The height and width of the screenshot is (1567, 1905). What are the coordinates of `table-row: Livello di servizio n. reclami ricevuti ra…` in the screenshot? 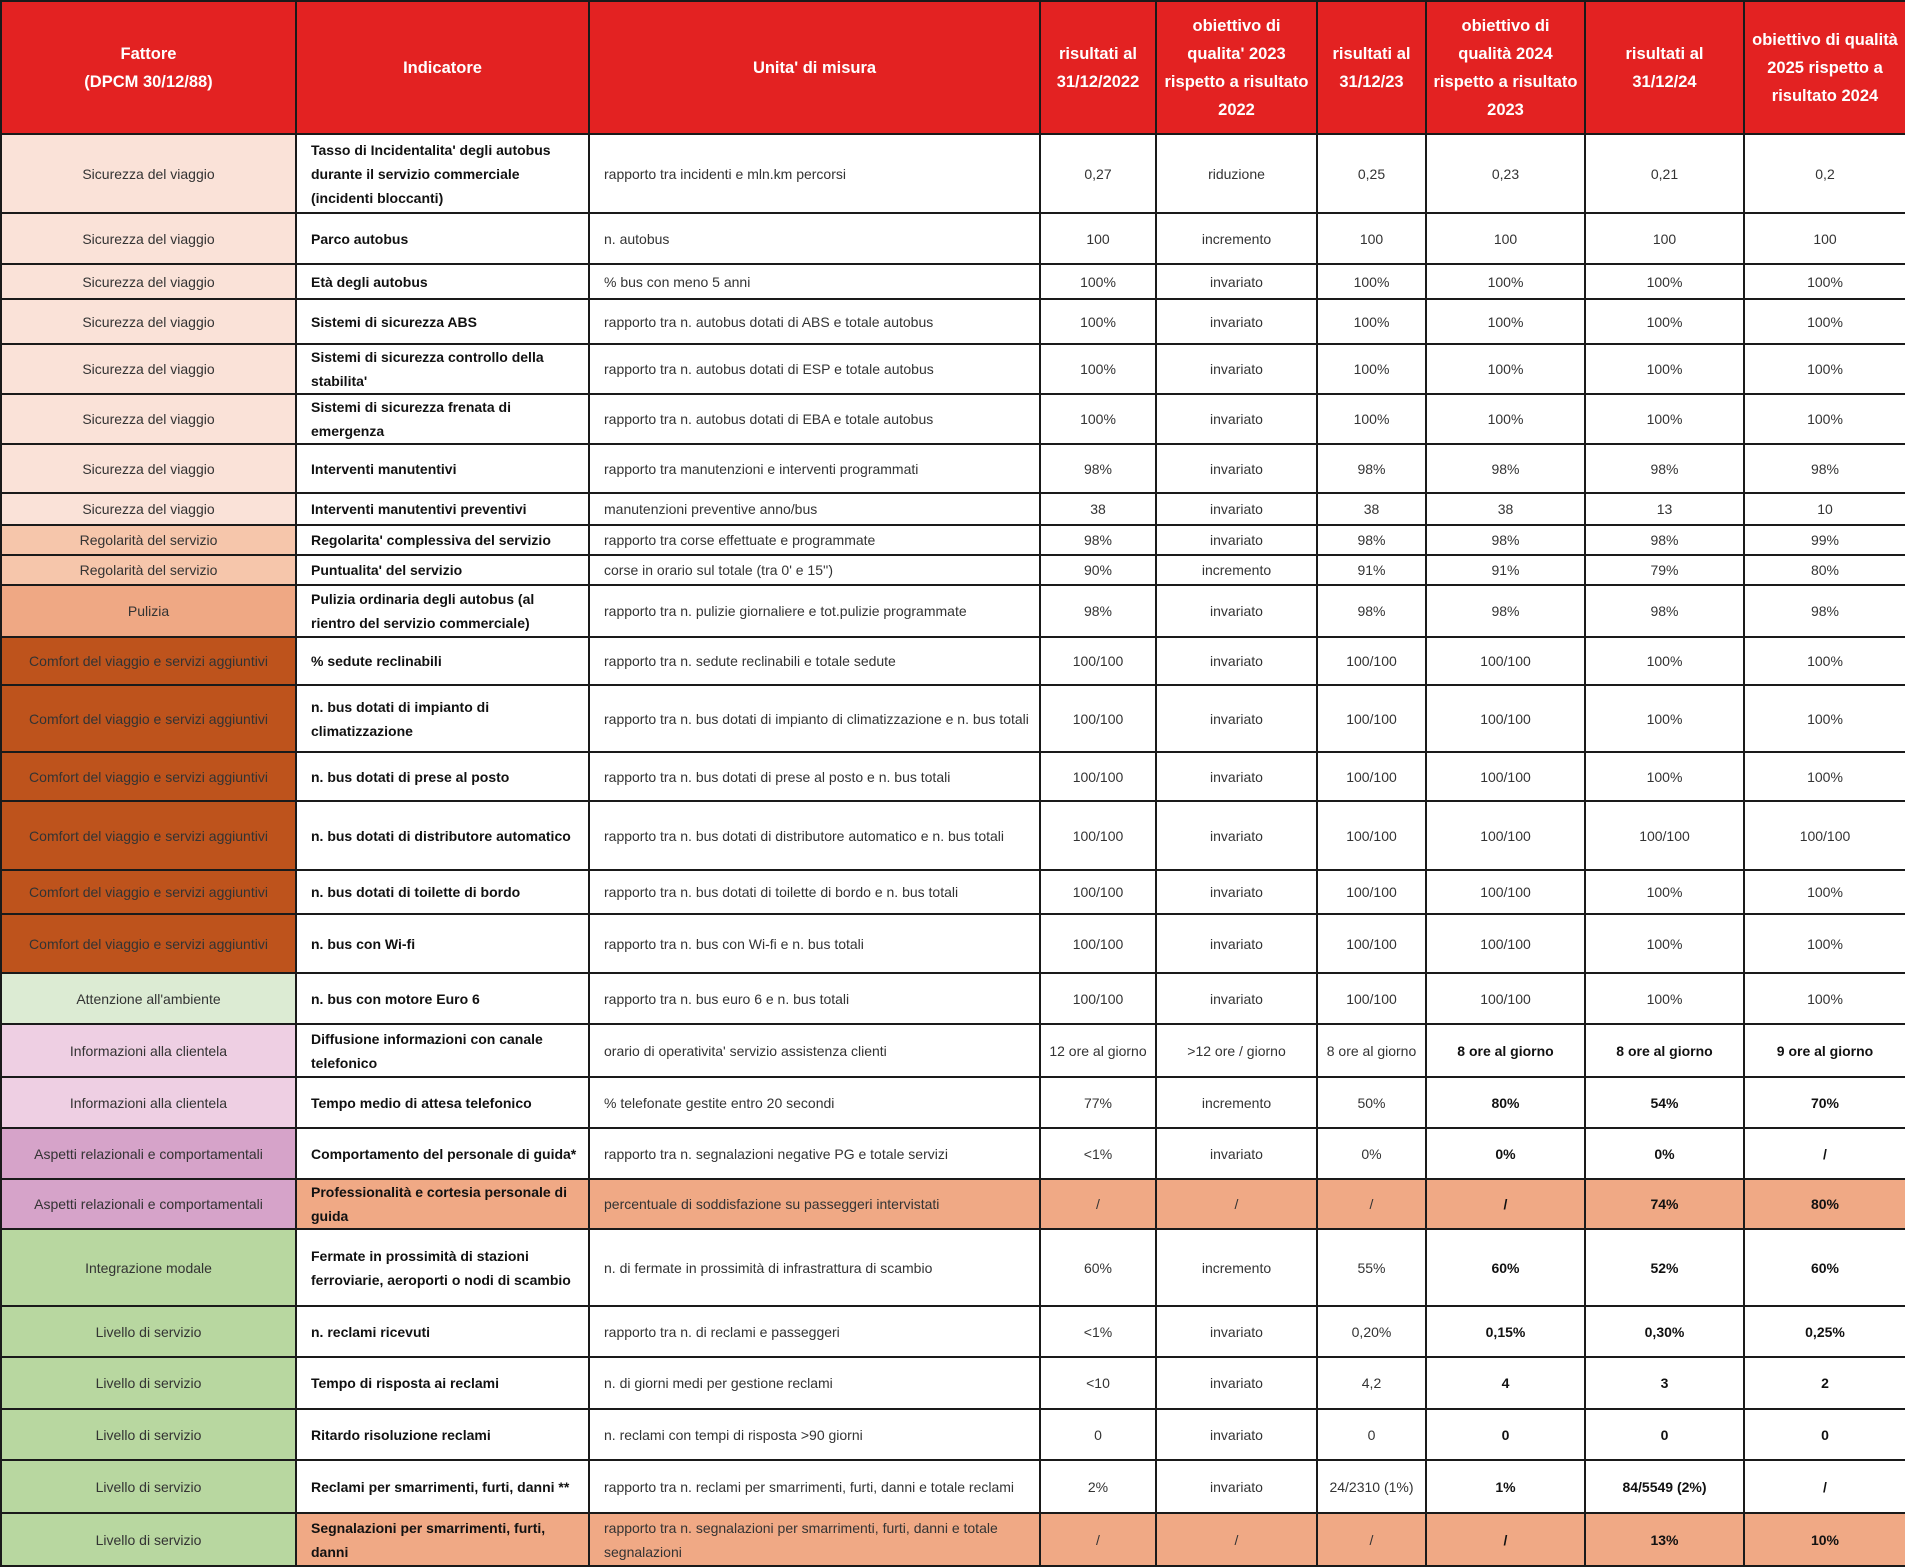 It's located at (952, 1331).